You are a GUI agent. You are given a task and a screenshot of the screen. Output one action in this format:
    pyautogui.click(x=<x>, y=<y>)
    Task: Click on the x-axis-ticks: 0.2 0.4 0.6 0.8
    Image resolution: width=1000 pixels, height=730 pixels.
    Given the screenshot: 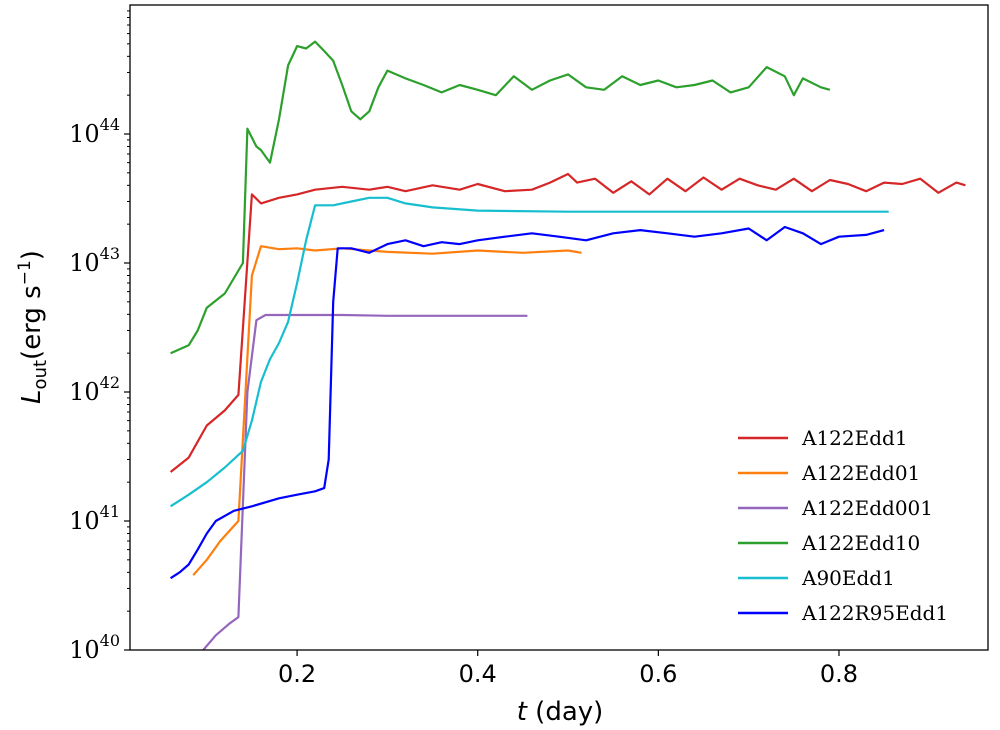 What is the action you would take?
    pyautogui.click(x=568, y=669)
    